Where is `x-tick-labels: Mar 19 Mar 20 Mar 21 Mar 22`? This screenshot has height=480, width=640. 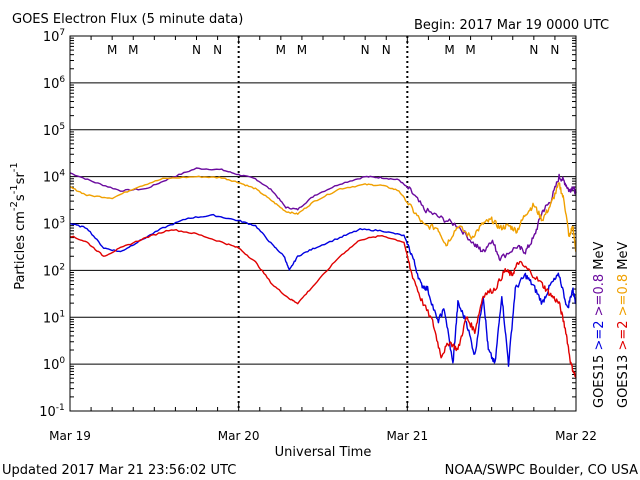 x-tick-labels: Mar 19 Mar 20 Mar 21 Mar 22 is located at coordinates (323, 436).